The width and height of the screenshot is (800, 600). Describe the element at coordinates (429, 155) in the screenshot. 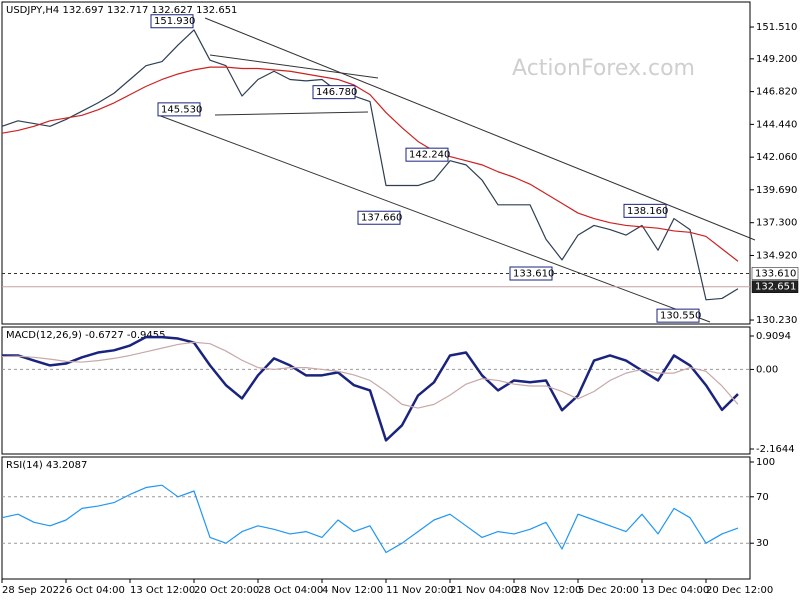

I see `price-annotation: 142.240` at that location.